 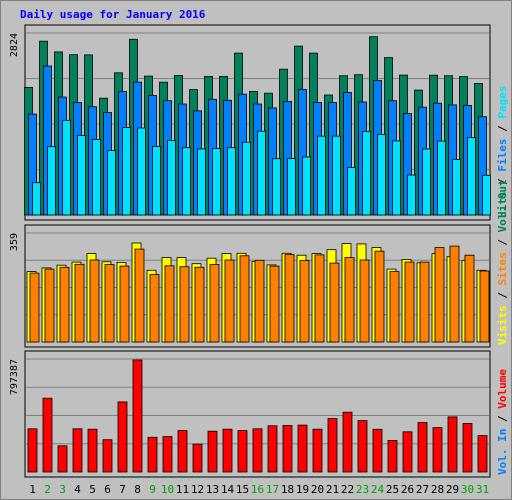 I want to click on day-label-30: 30, so click(x=467, y=489).